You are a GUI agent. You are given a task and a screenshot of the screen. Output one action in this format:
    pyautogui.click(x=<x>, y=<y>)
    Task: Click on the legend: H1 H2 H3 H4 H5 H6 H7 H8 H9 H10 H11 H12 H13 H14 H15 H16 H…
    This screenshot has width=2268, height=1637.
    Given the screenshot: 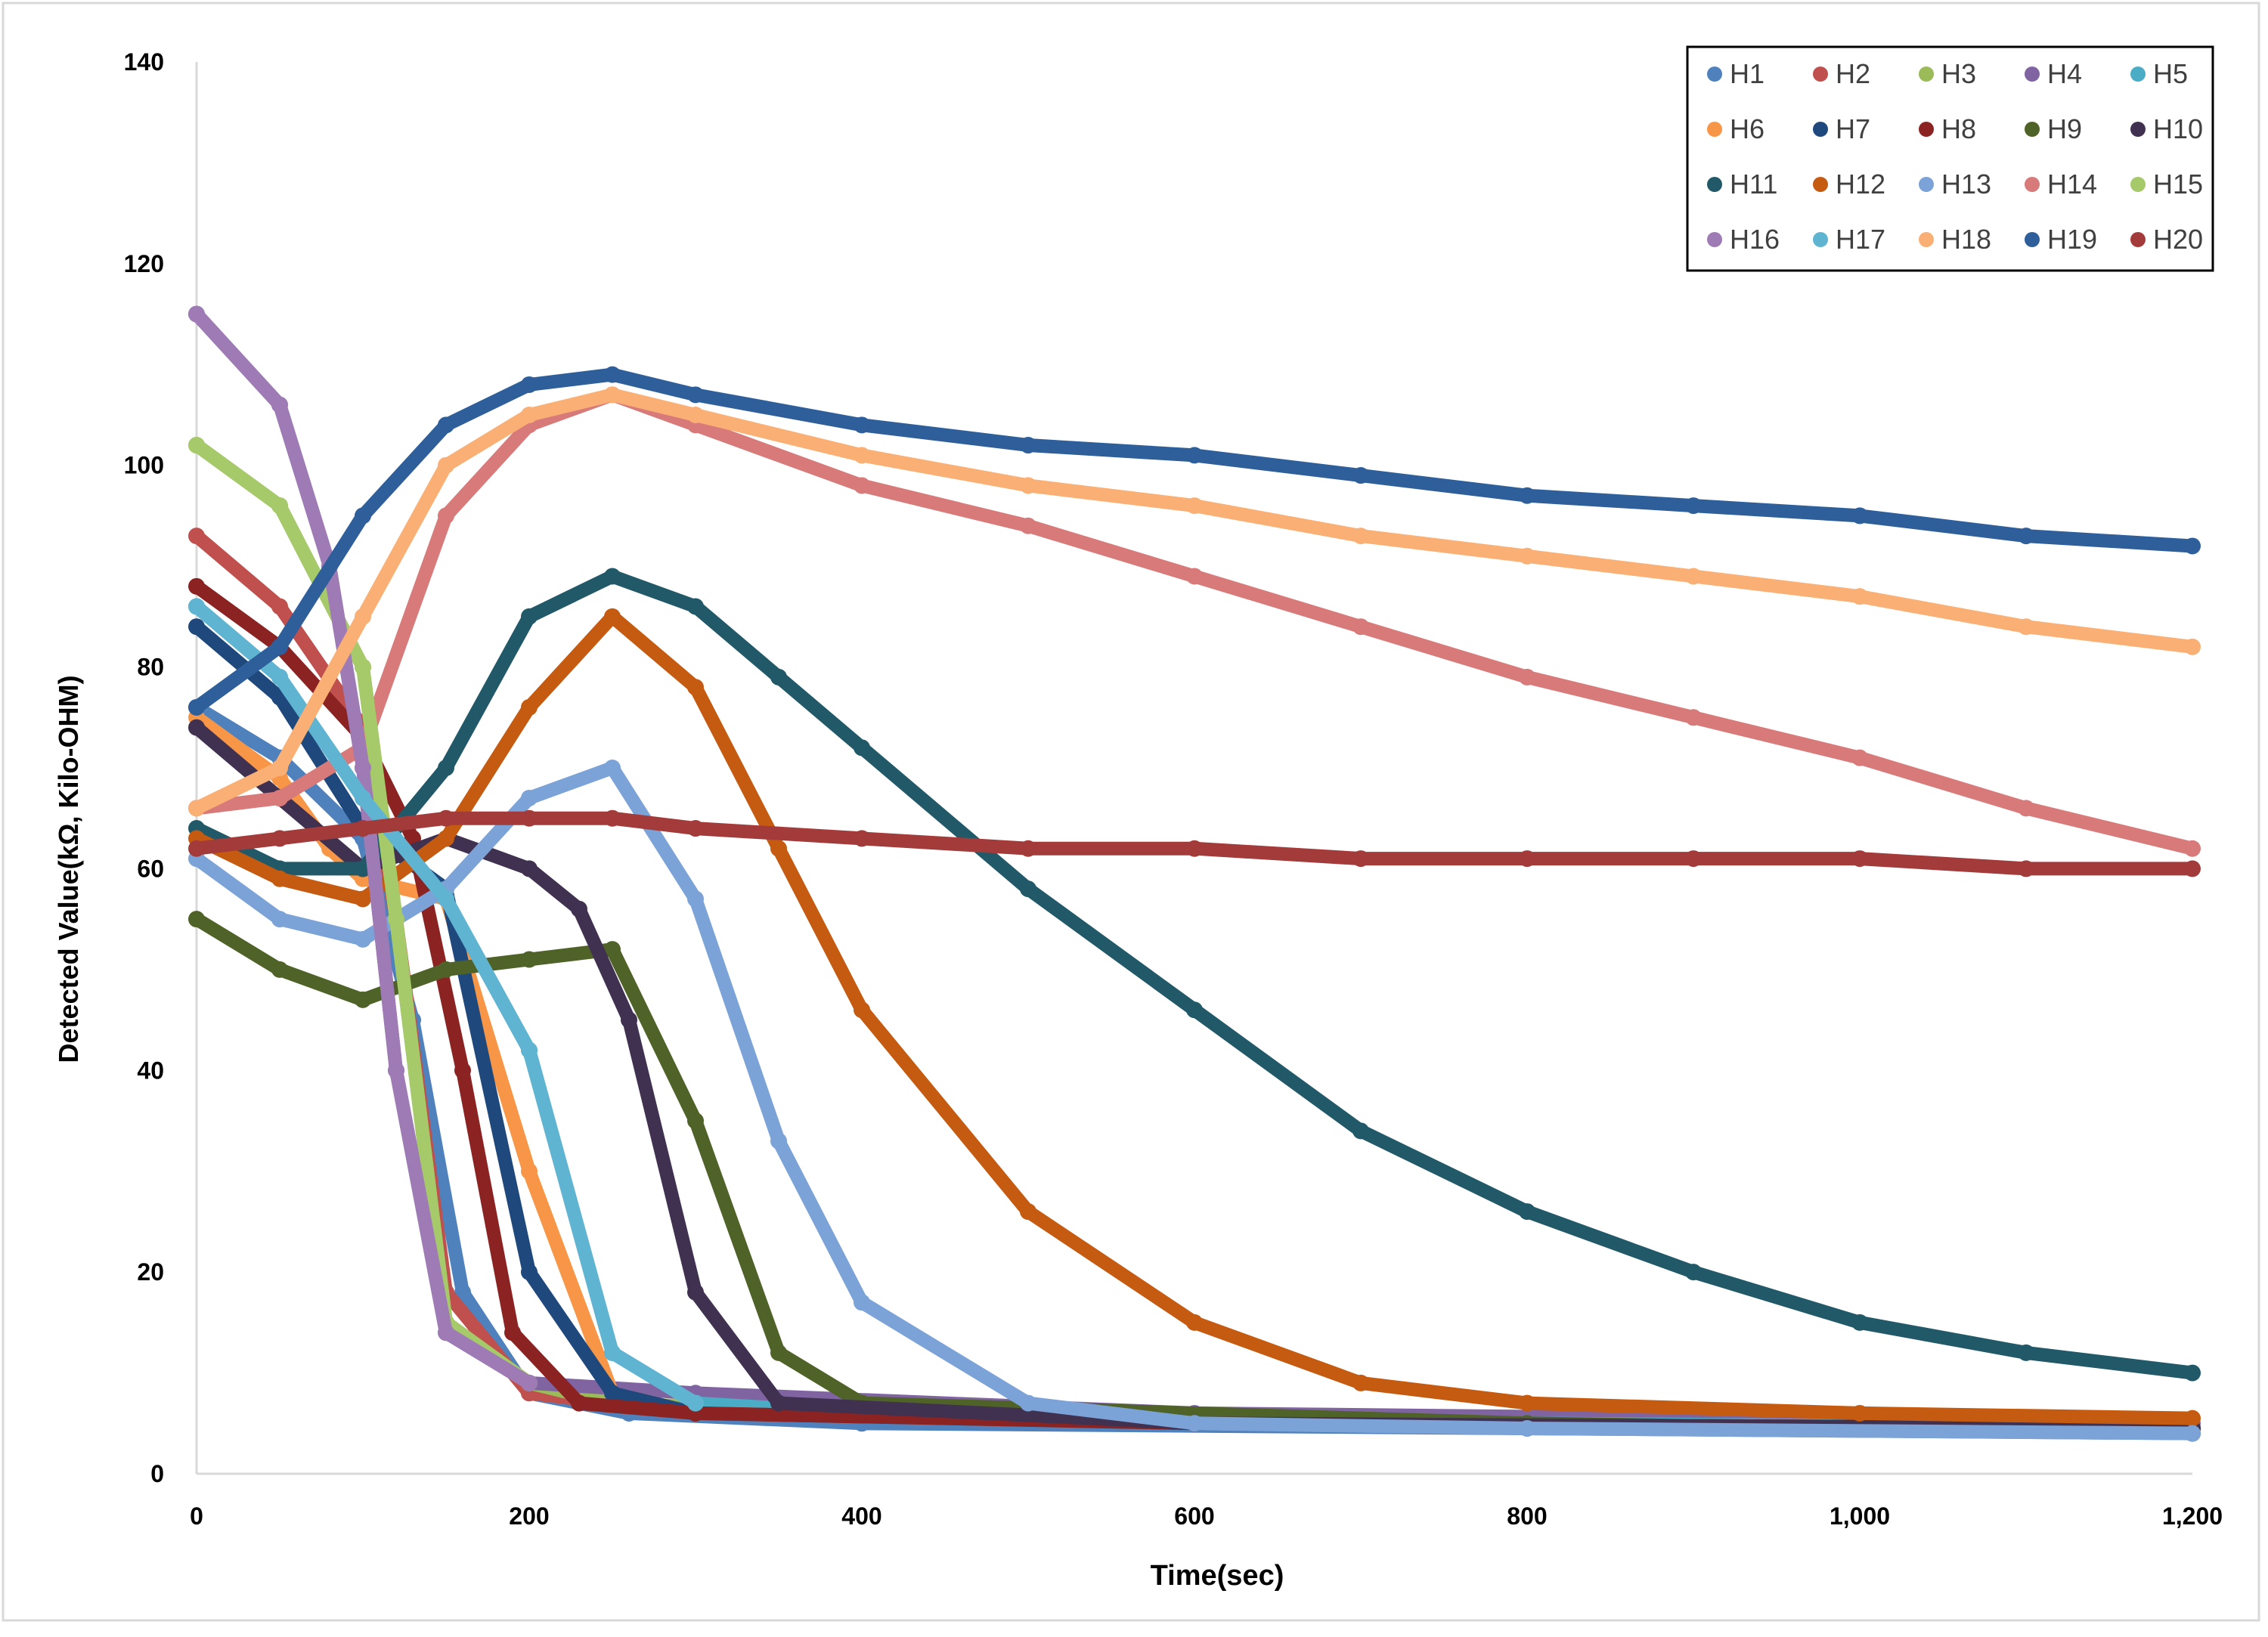 What is the action you would take?
    pyautogui.click(x=1950, y=158)
    